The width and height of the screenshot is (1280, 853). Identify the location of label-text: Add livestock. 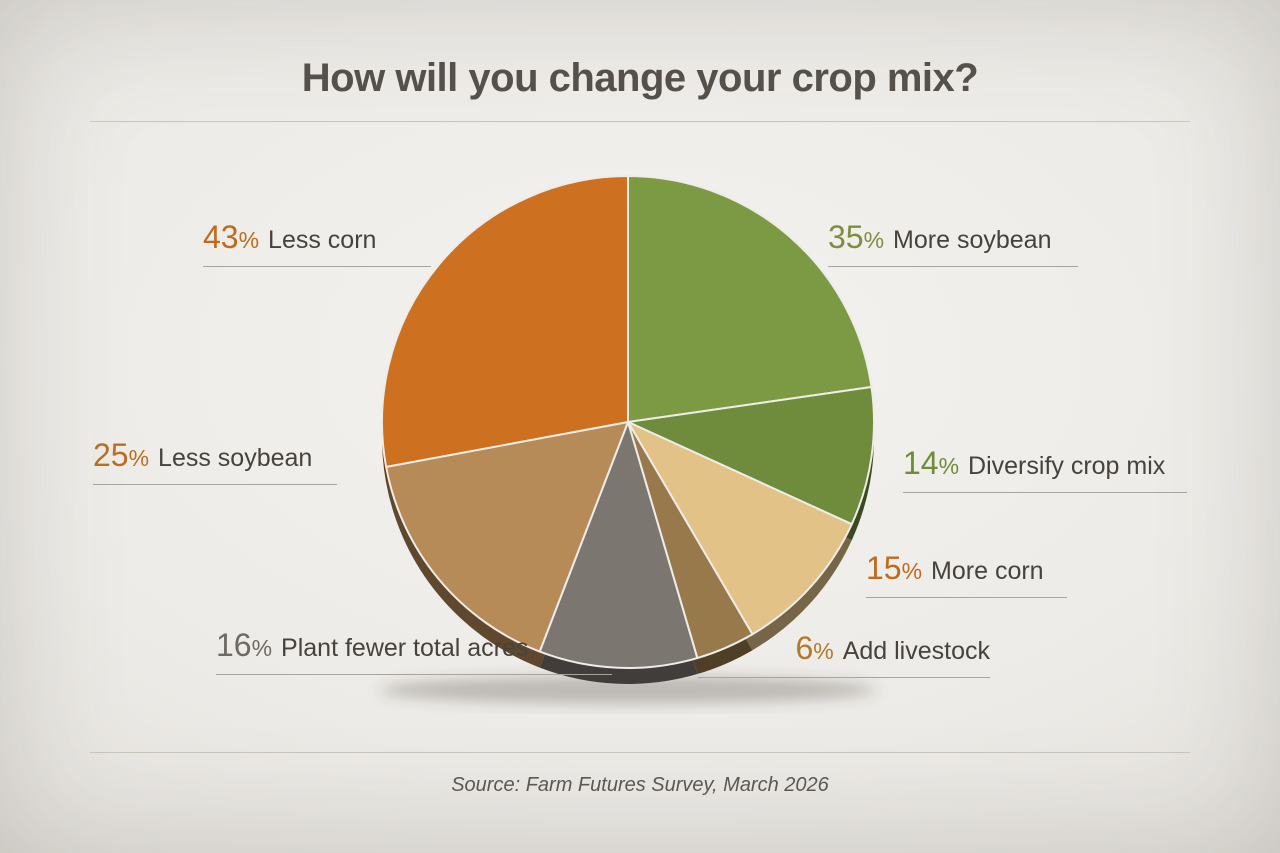
(916, 651).